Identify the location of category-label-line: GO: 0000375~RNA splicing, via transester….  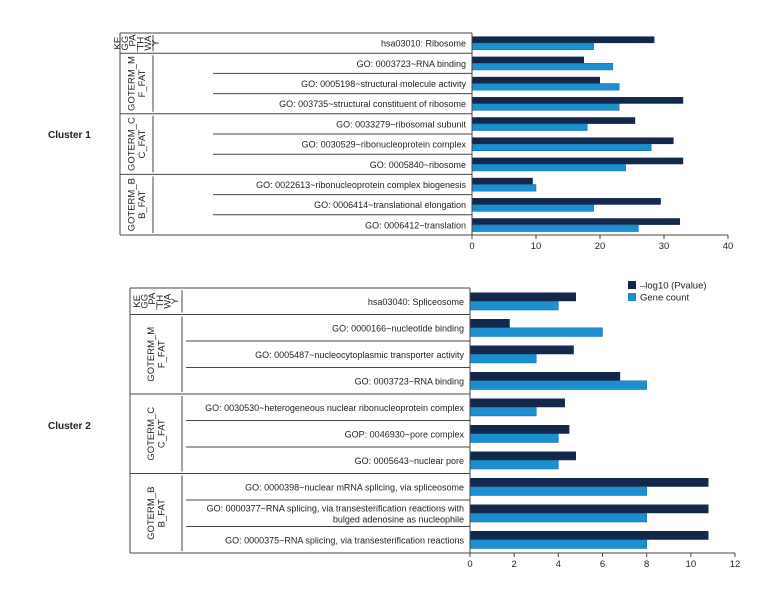
(344, 540).